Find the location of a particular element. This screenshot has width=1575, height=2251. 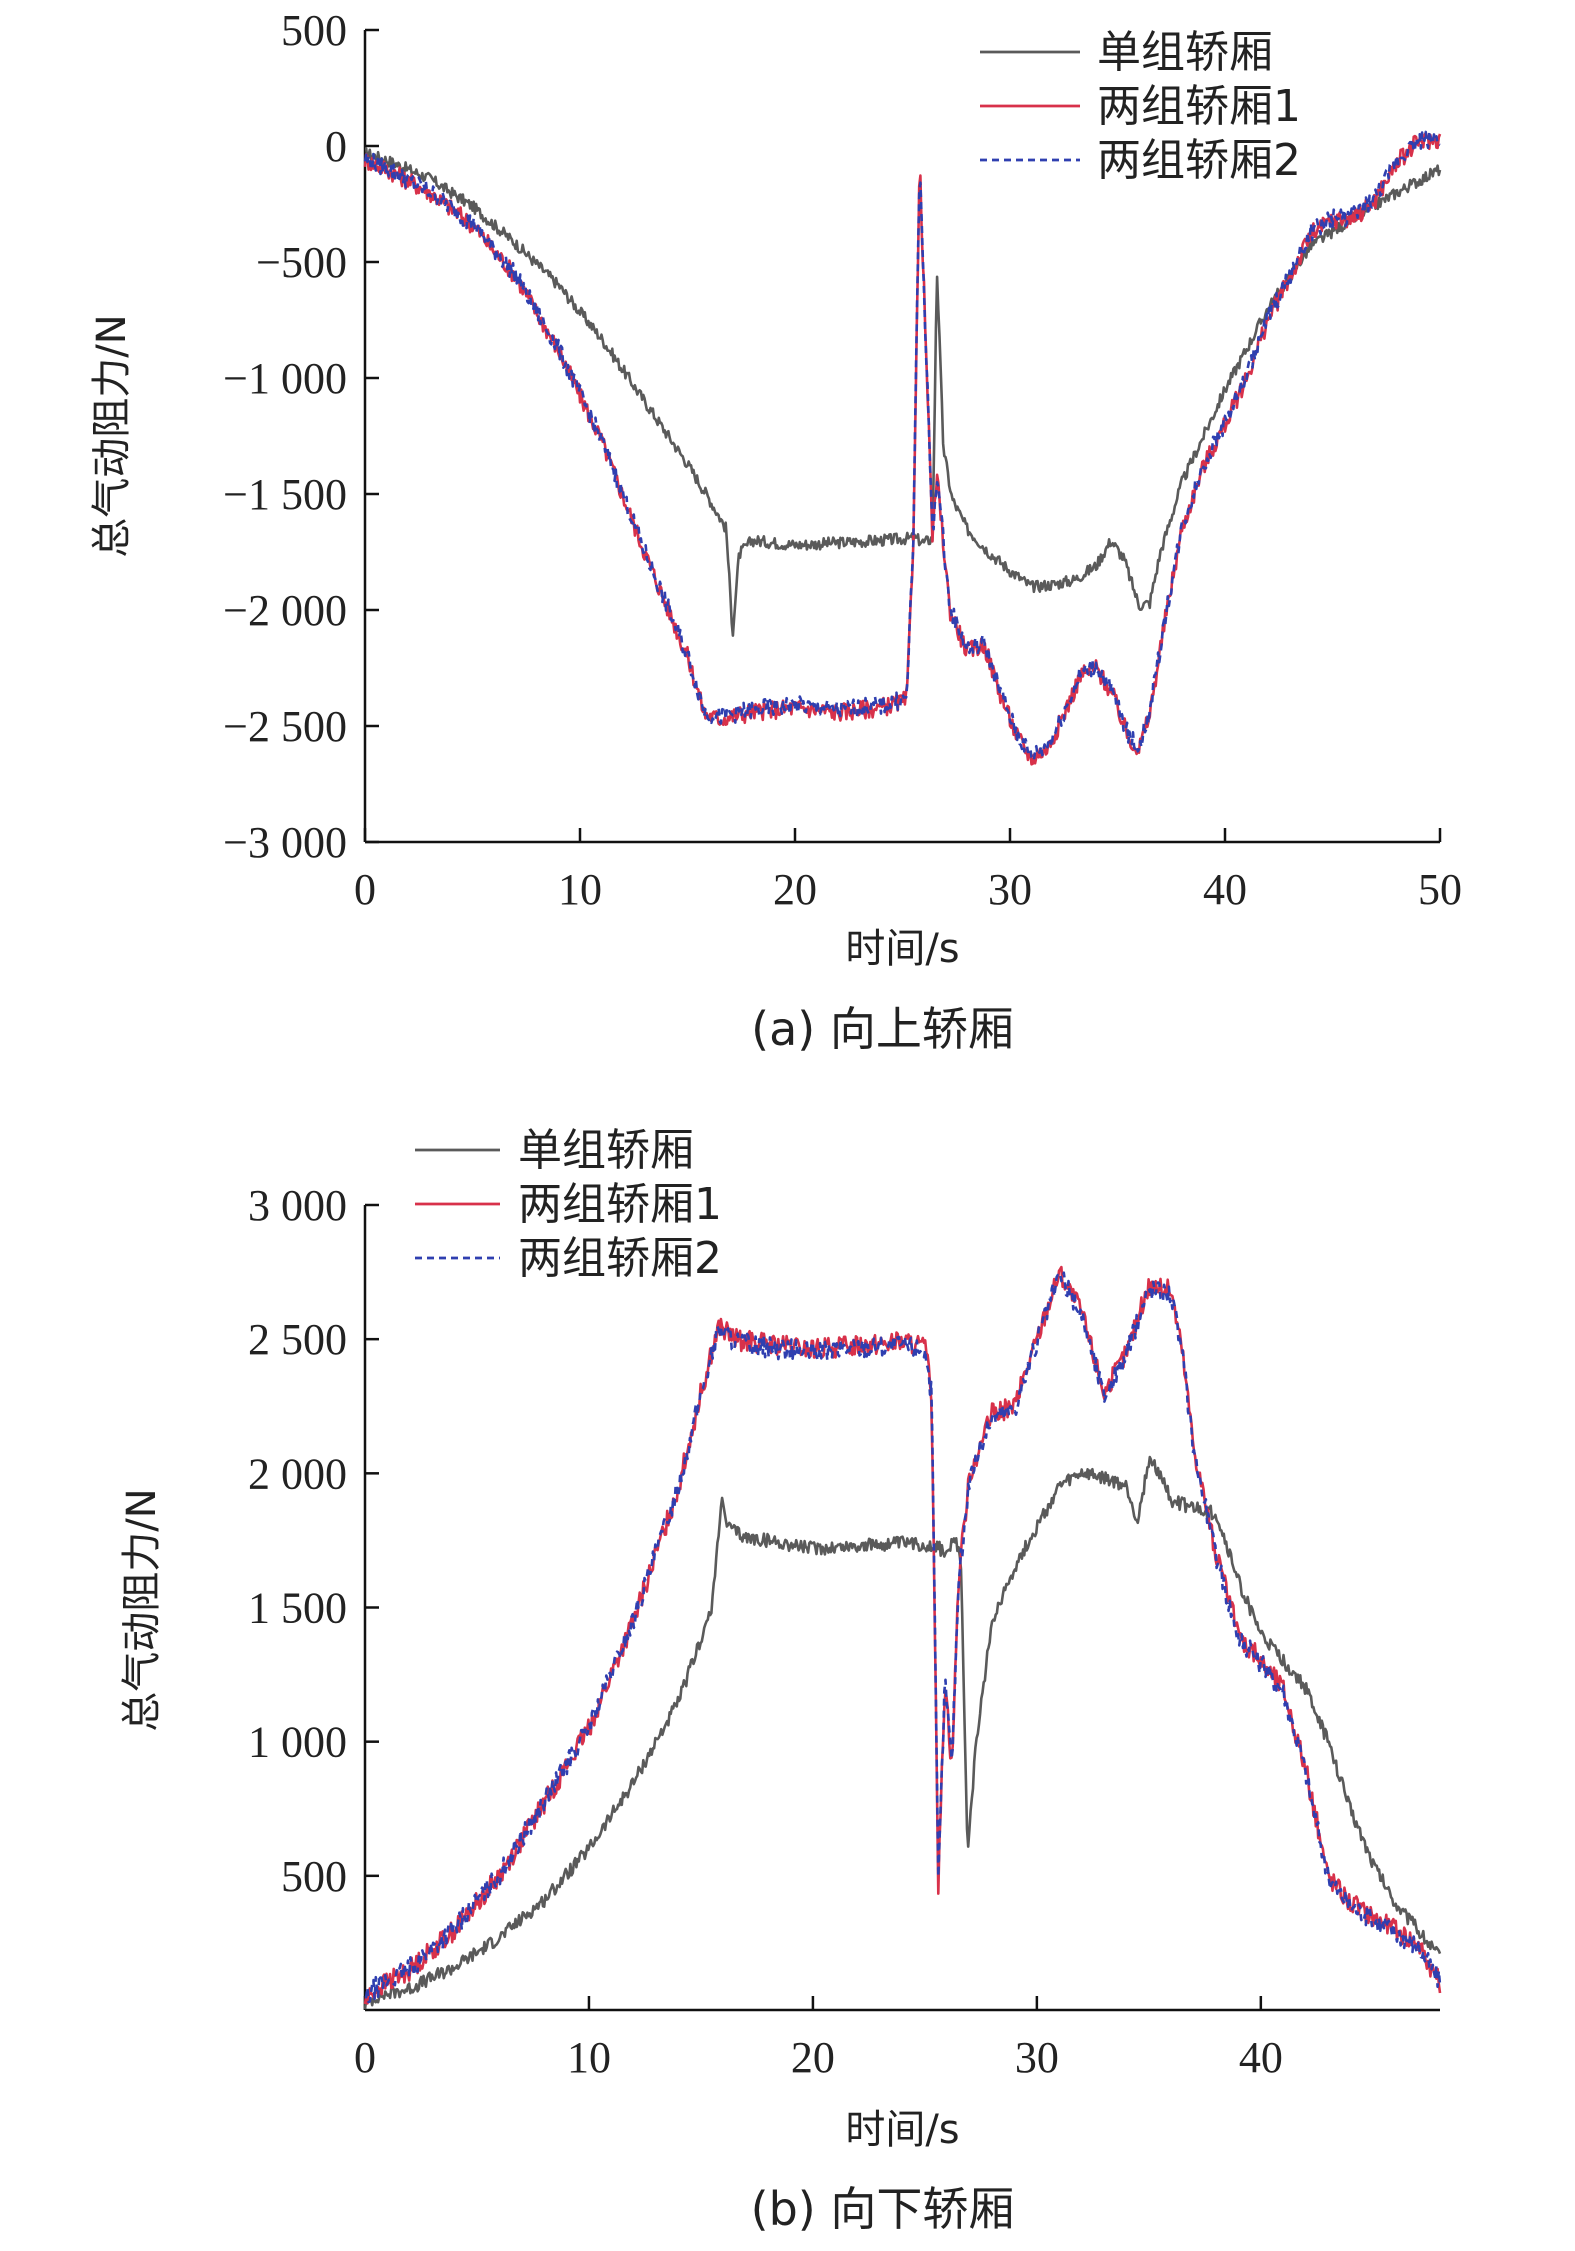

y-tick-label: −1 500 is located at coordinates (285, 494).